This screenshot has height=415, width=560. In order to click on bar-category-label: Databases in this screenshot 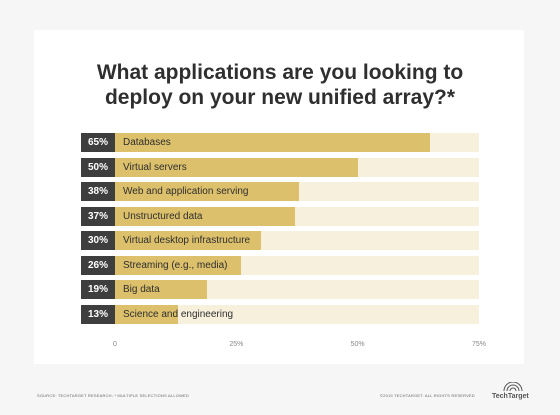, I will do `click(147, 142)`.